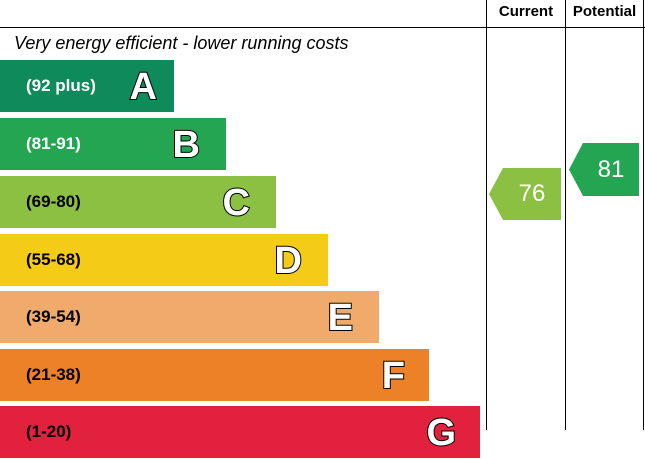 This screenshot has height=460, width=645. I want to click on band-f-letter: F, so click(393, 376).